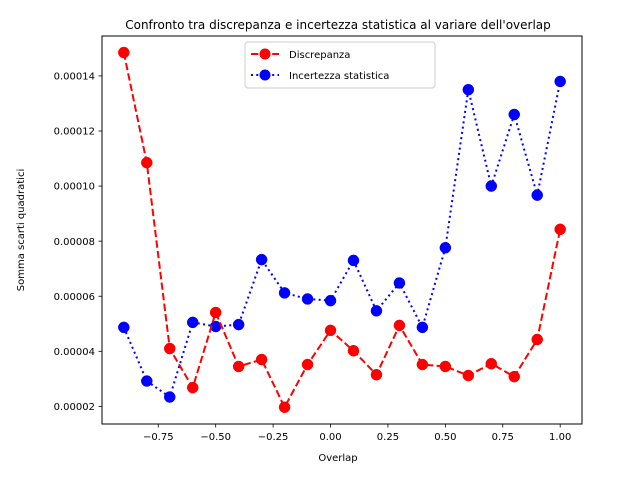 The height and width of the screenshot is (480, 640). I want to click on x-tick-label: 0.50, so click(445, 437).